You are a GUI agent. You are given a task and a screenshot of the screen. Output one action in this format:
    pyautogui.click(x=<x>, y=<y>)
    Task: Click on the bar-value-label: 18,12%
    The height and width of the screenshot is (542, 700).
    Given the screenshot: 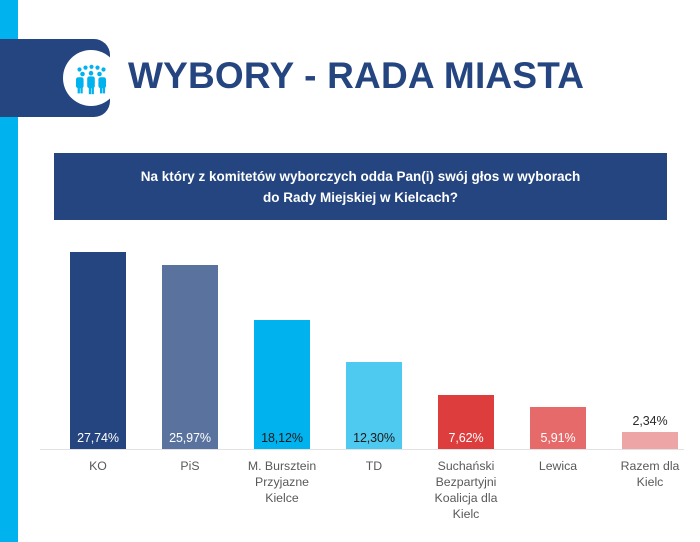 What is the action you would take?
    pyautogui.click(x=282, y=438)
    